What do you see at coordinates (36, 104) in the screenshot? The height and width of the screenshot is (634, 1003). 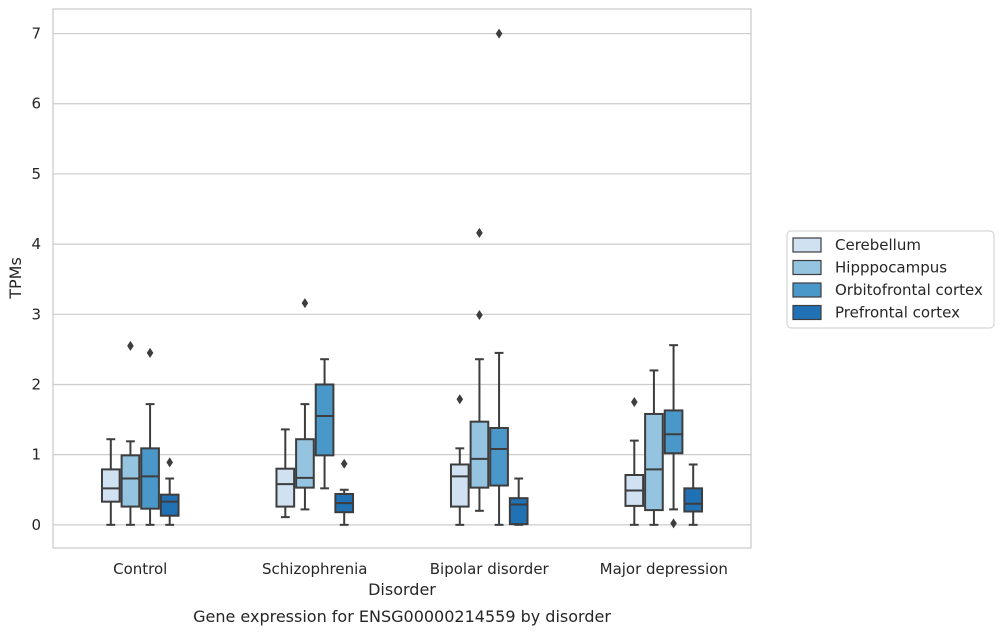 I see `y-tick-label: 6` at bounding box center [36, 104].